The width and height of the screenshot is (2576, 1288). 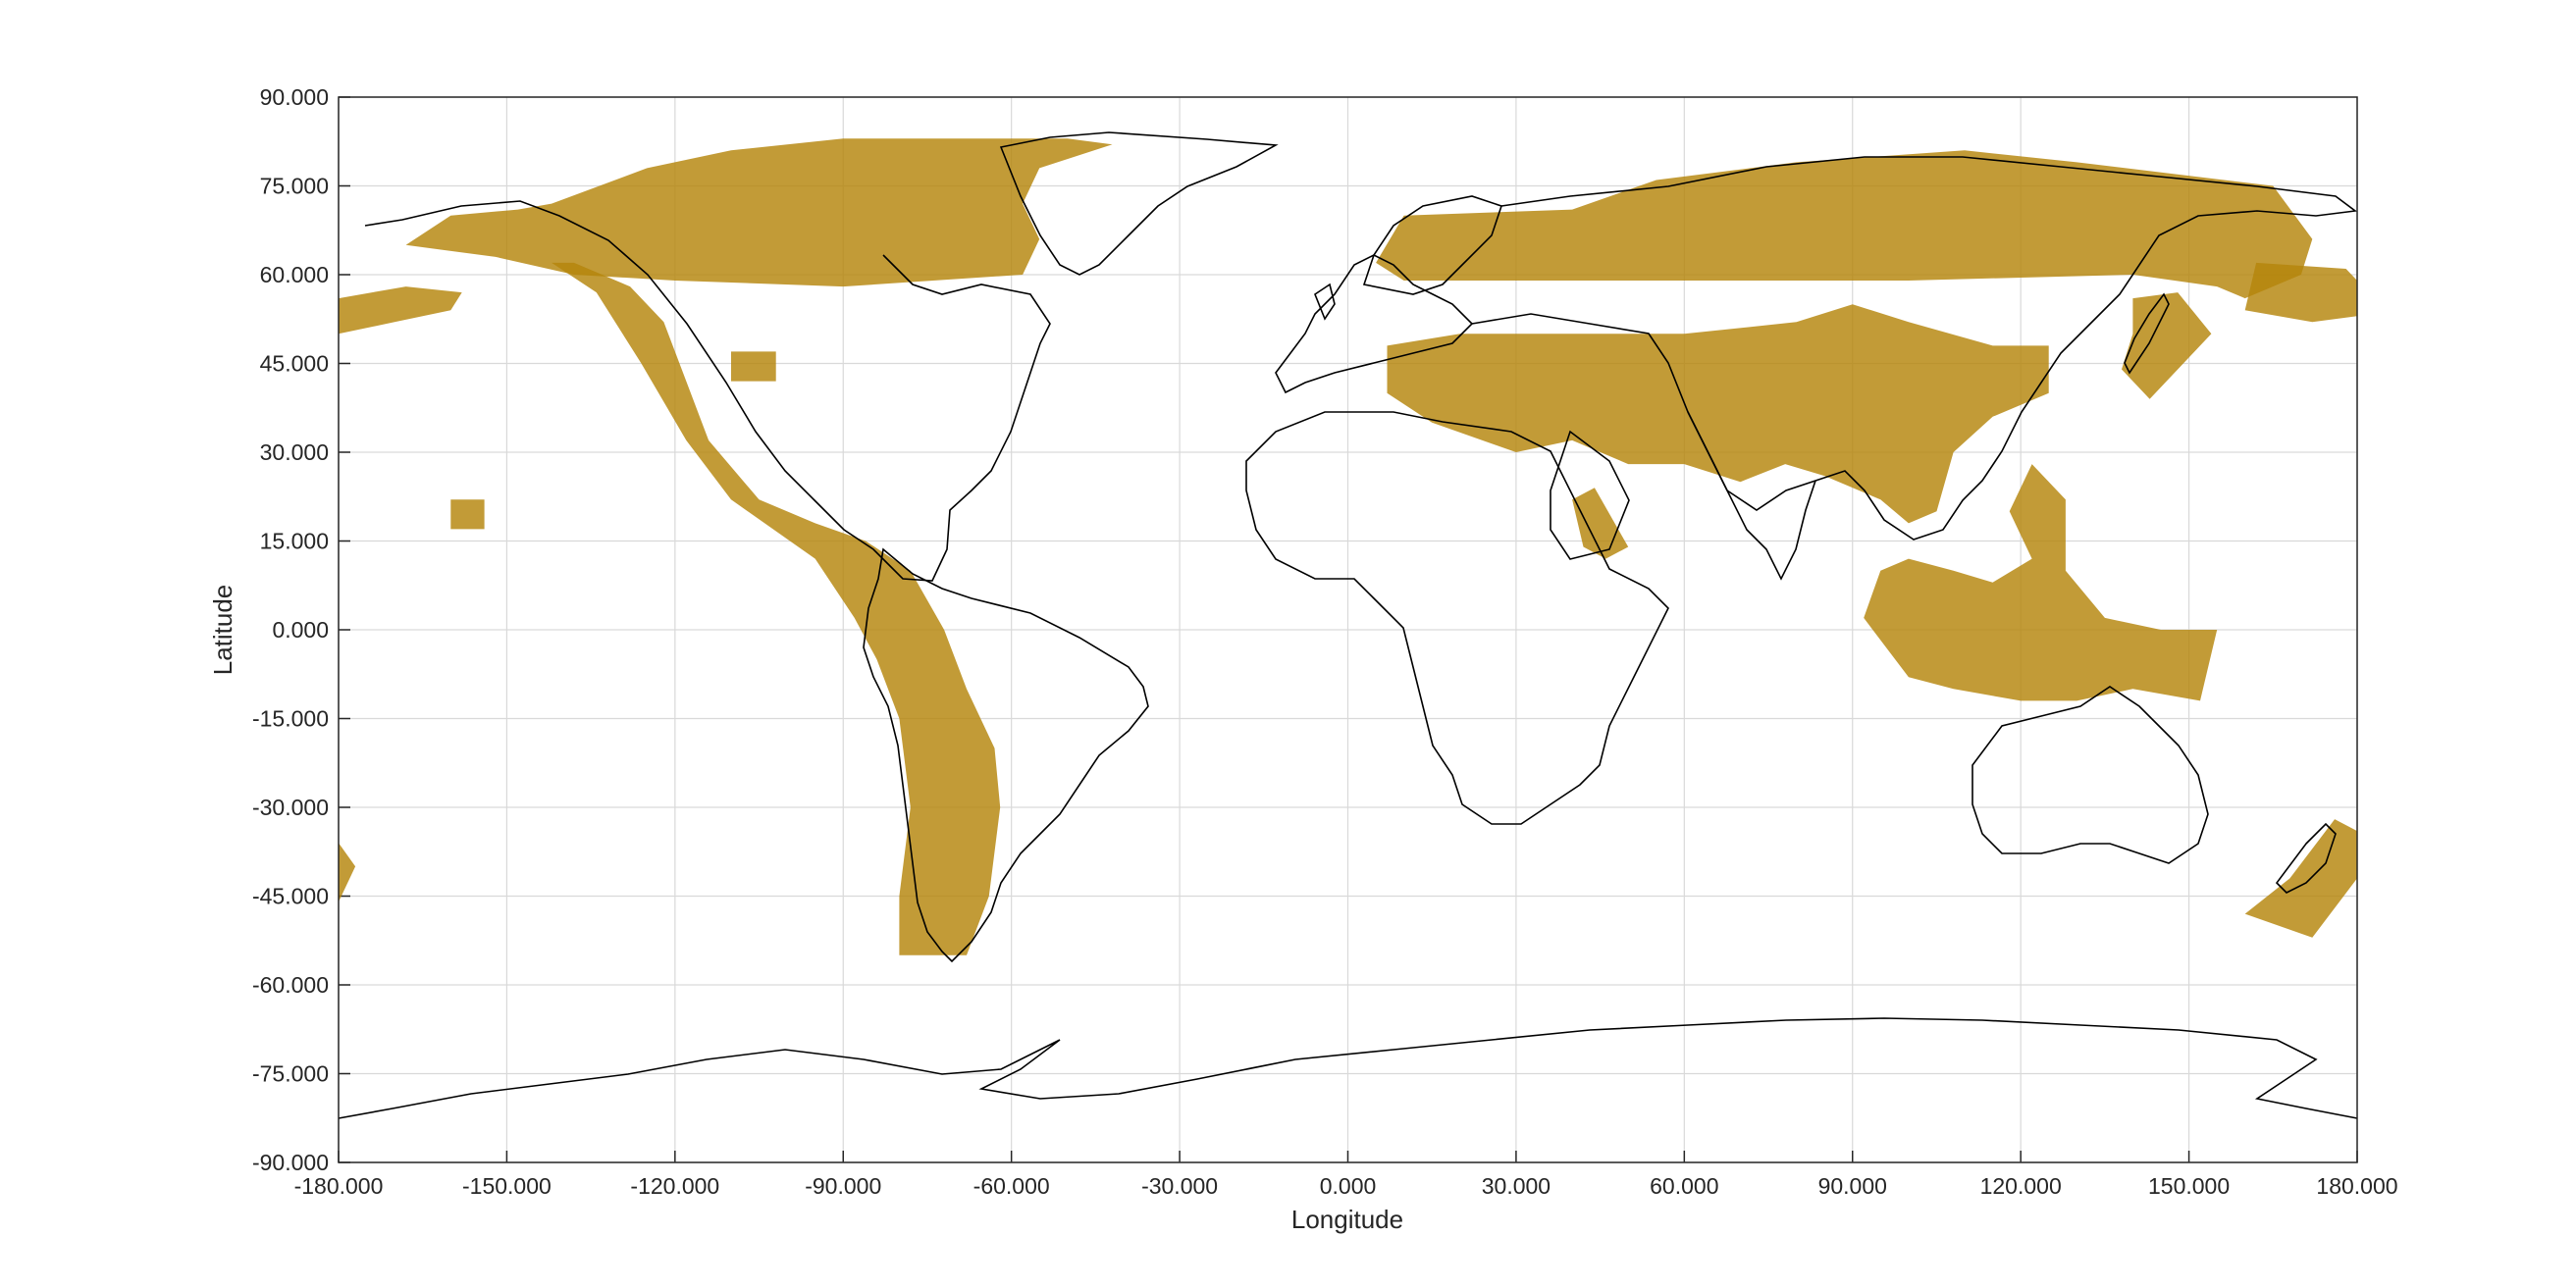 What do you see at coordinates (294, 541) in the screenshot?
I see `y-tick-label: 15.000` at bounding box center [294, 541].